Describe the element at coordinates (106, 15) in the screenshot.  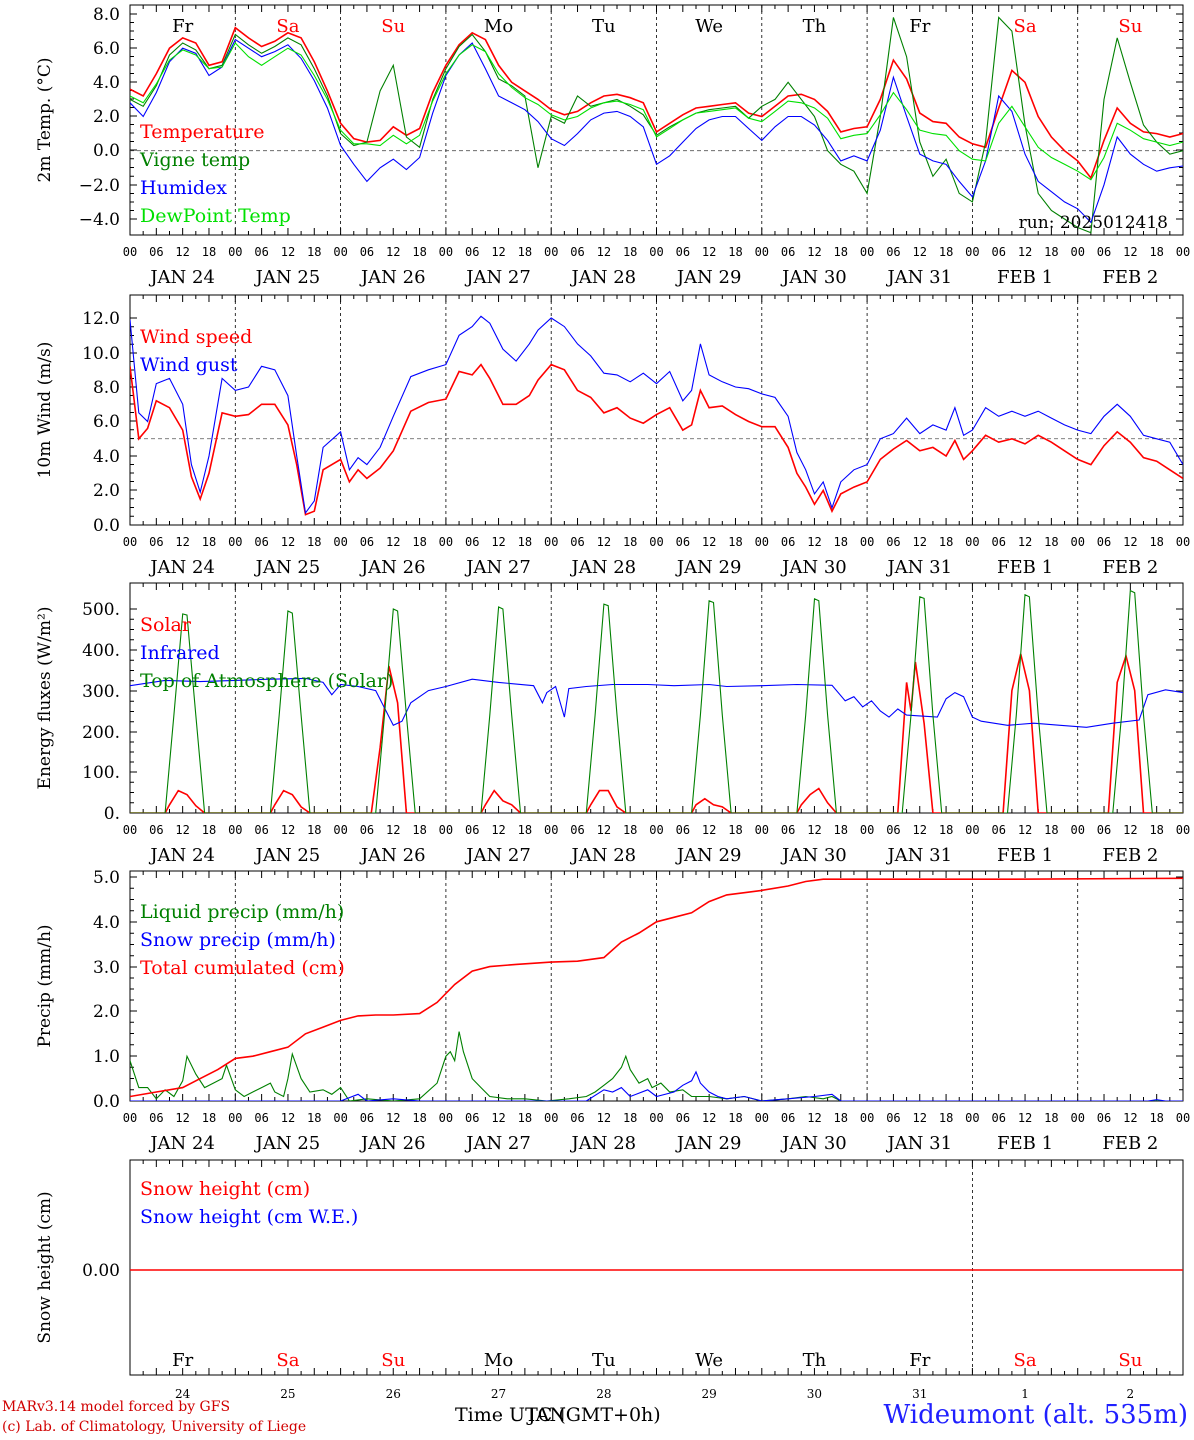
I see `y-tick-label: 8.0` at that location.